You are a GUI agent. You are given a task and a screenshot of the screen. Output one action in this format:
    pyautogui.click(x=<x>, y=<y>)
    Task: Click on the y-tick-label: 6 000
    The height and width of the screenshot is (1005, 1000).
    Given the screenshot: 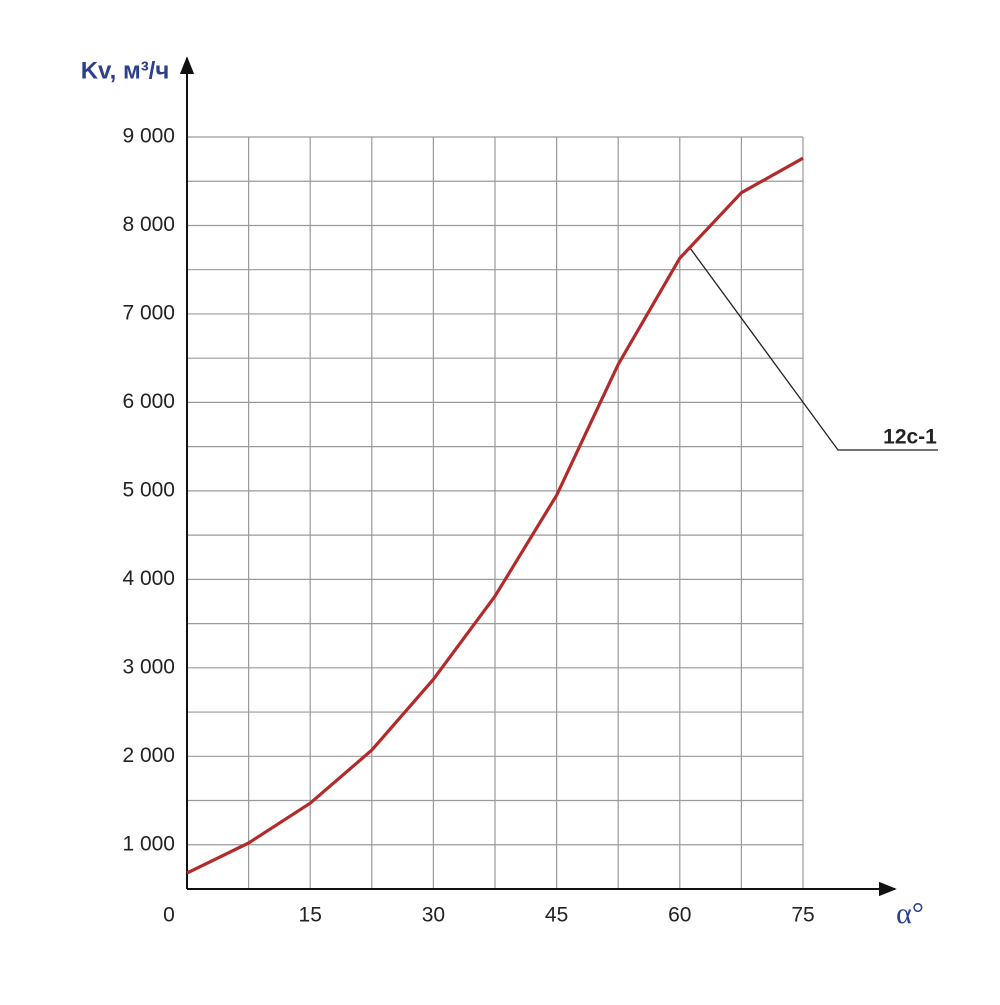 What is the action you would take?
    pyautogui.click(x=148, y=401)
    